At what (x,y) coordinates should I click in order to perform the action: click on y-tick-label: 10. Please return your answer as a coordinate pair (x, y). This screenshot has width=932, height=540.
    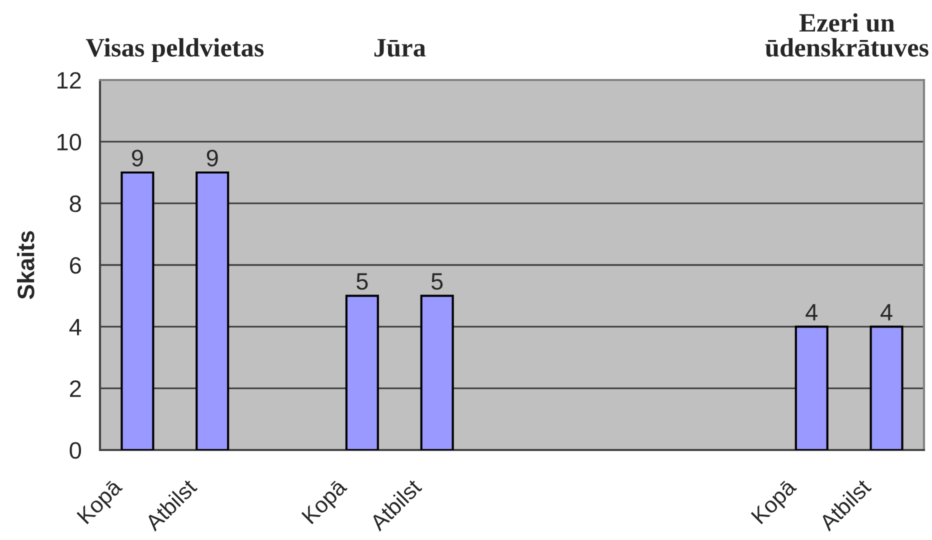
    Looking at the image, I should click on (69, 142).